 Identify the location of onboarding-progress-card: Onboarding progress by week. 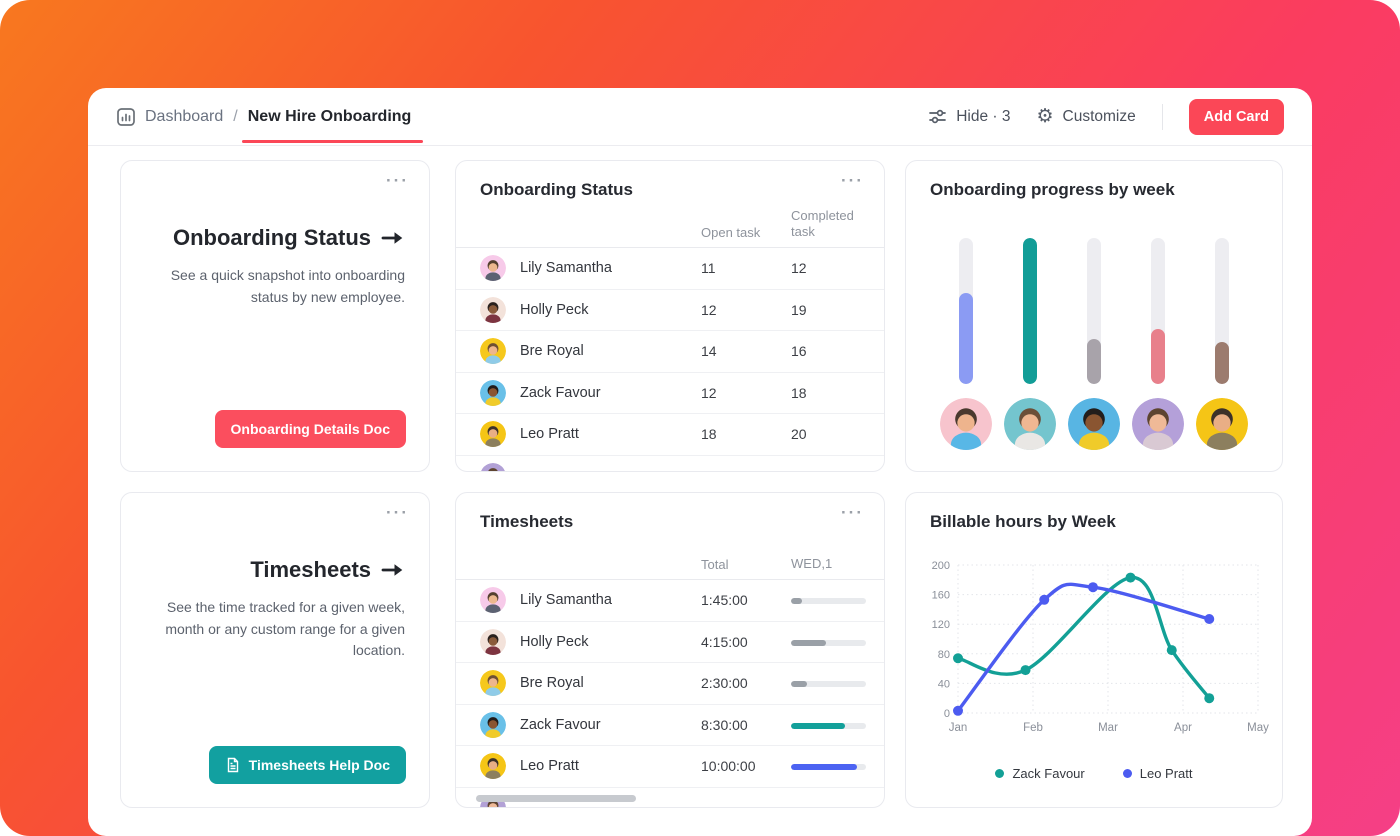
(1094, 316).